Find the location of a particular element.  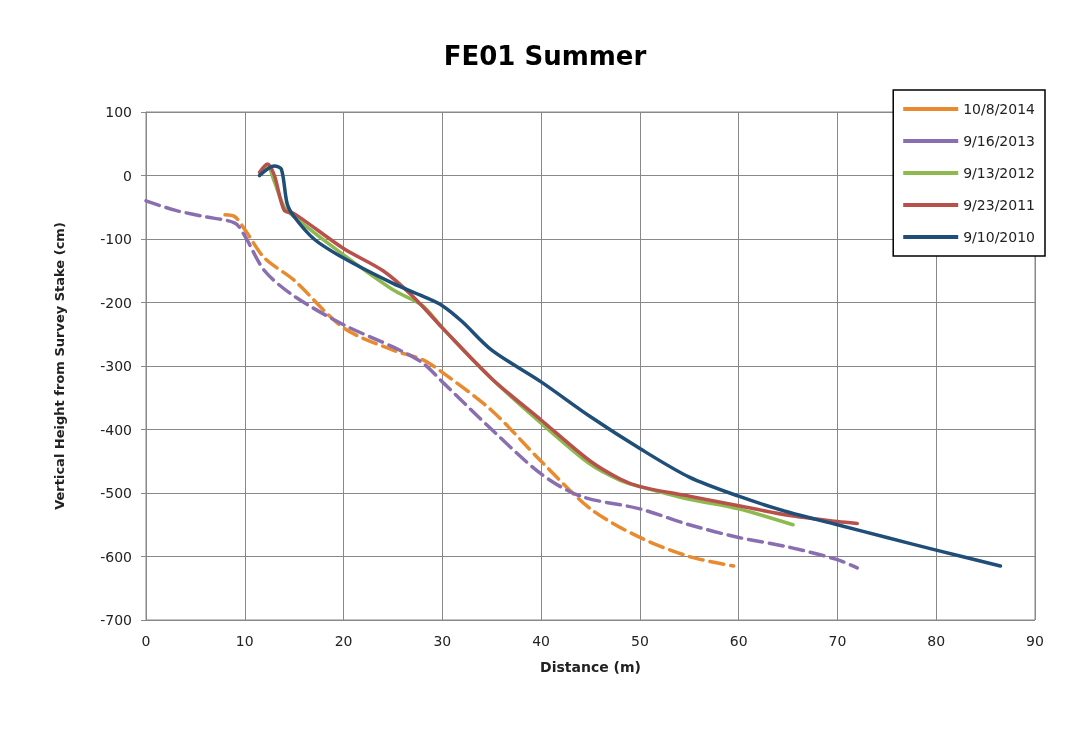

x-axis-title: Distance (m) is located at coordinates (590, 667).